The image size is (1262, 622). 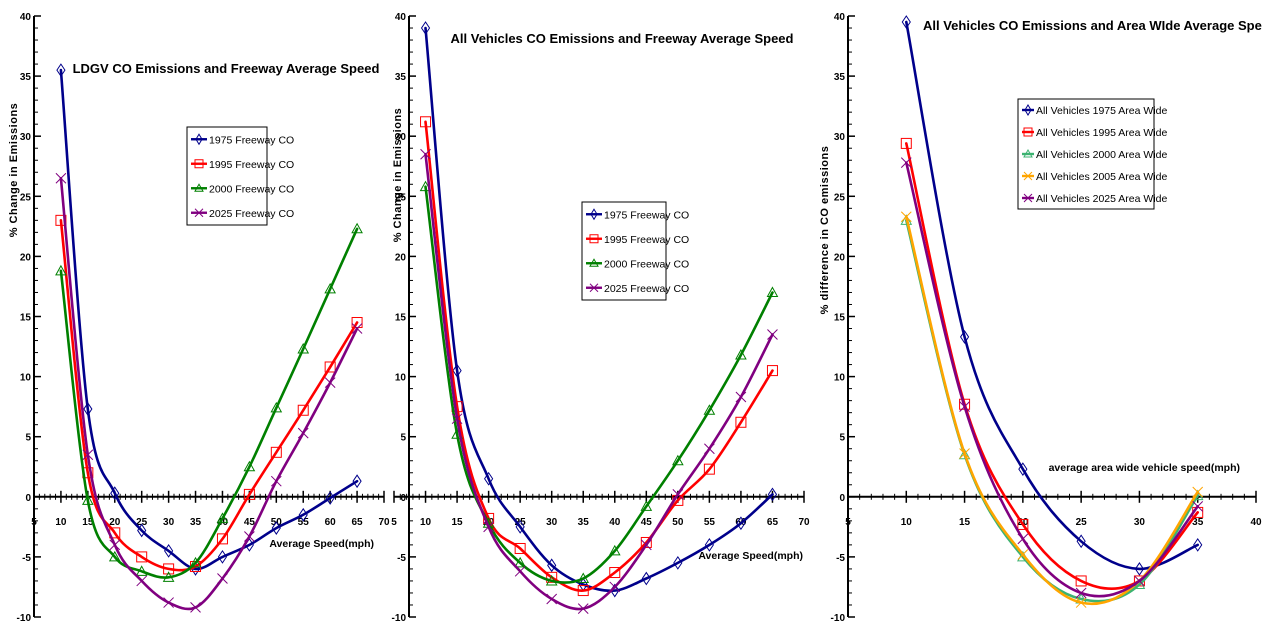 I want to click on y-tick-label: 40, so click(x=401, y=17).